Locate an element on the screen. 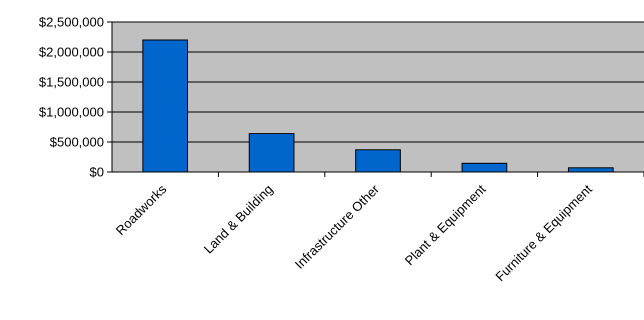 The image size is (644, 320). x-category-label: Plant & Equipment is located at coordinates (445, 224).